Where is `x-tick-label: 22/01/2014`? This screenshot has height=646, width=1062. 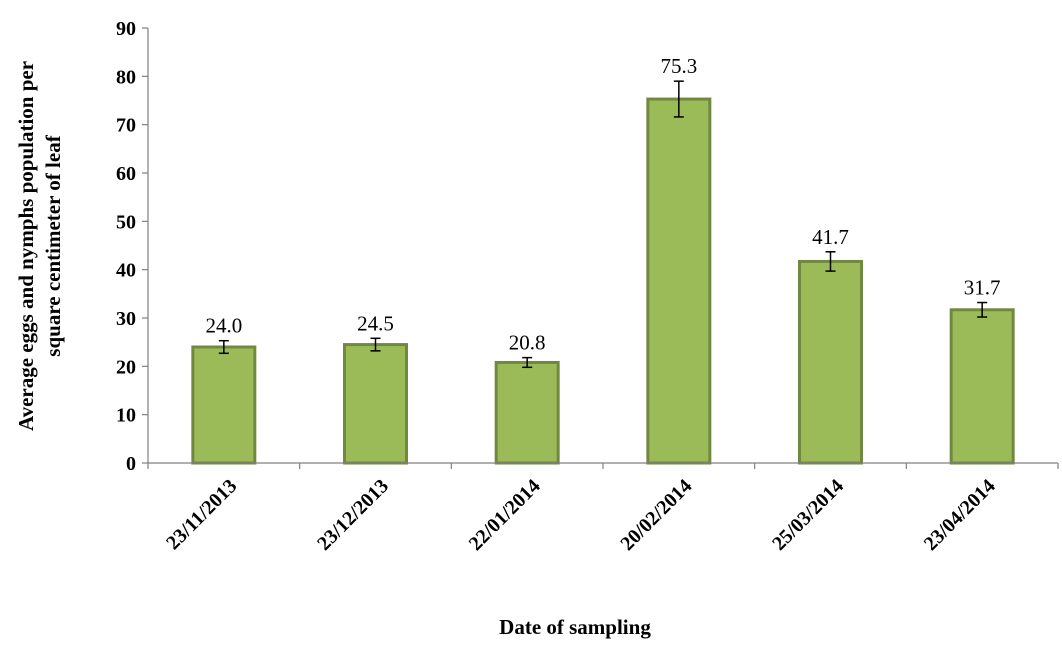 x-tick-label: 22/01/2014 is located at coordinates (505, 515).